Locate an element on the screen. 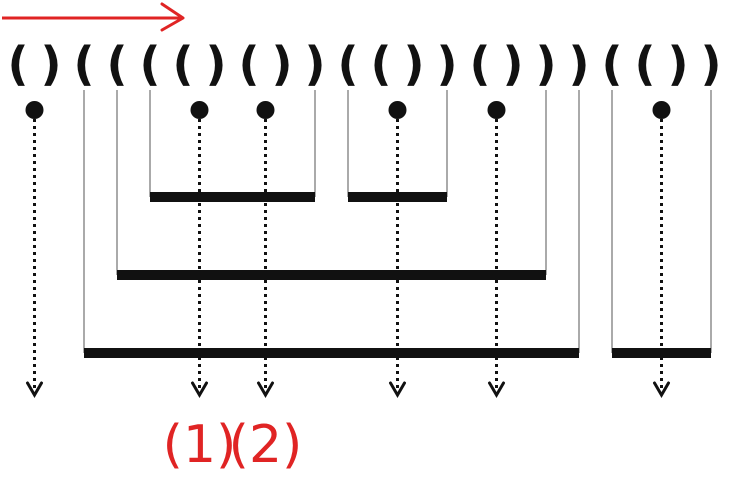  right-arrow-icon is located at coordinates (172, 17).